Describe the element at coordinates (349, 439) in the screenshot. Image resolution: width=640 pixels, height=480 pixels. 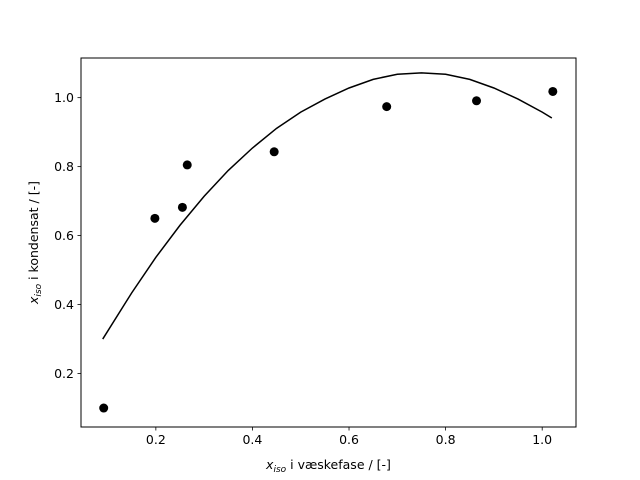
I see `x-tick-label: 0.6` at that location.